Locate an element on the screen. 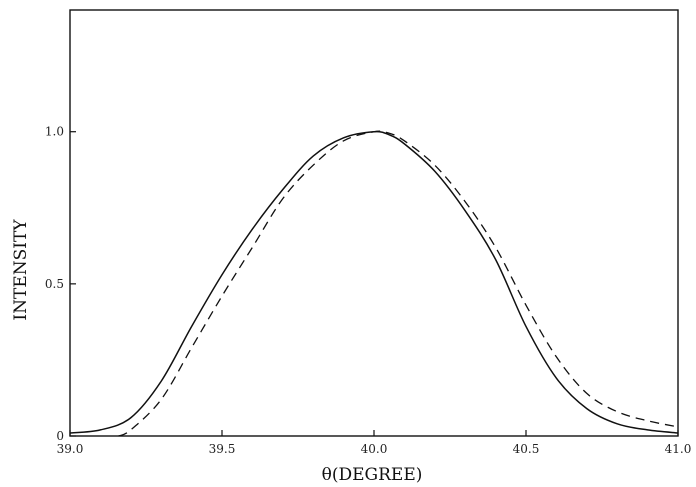 The width and height of the screenshot is (696, 487). y-tick-label: 0.5 is located at coordinates (54, 284).